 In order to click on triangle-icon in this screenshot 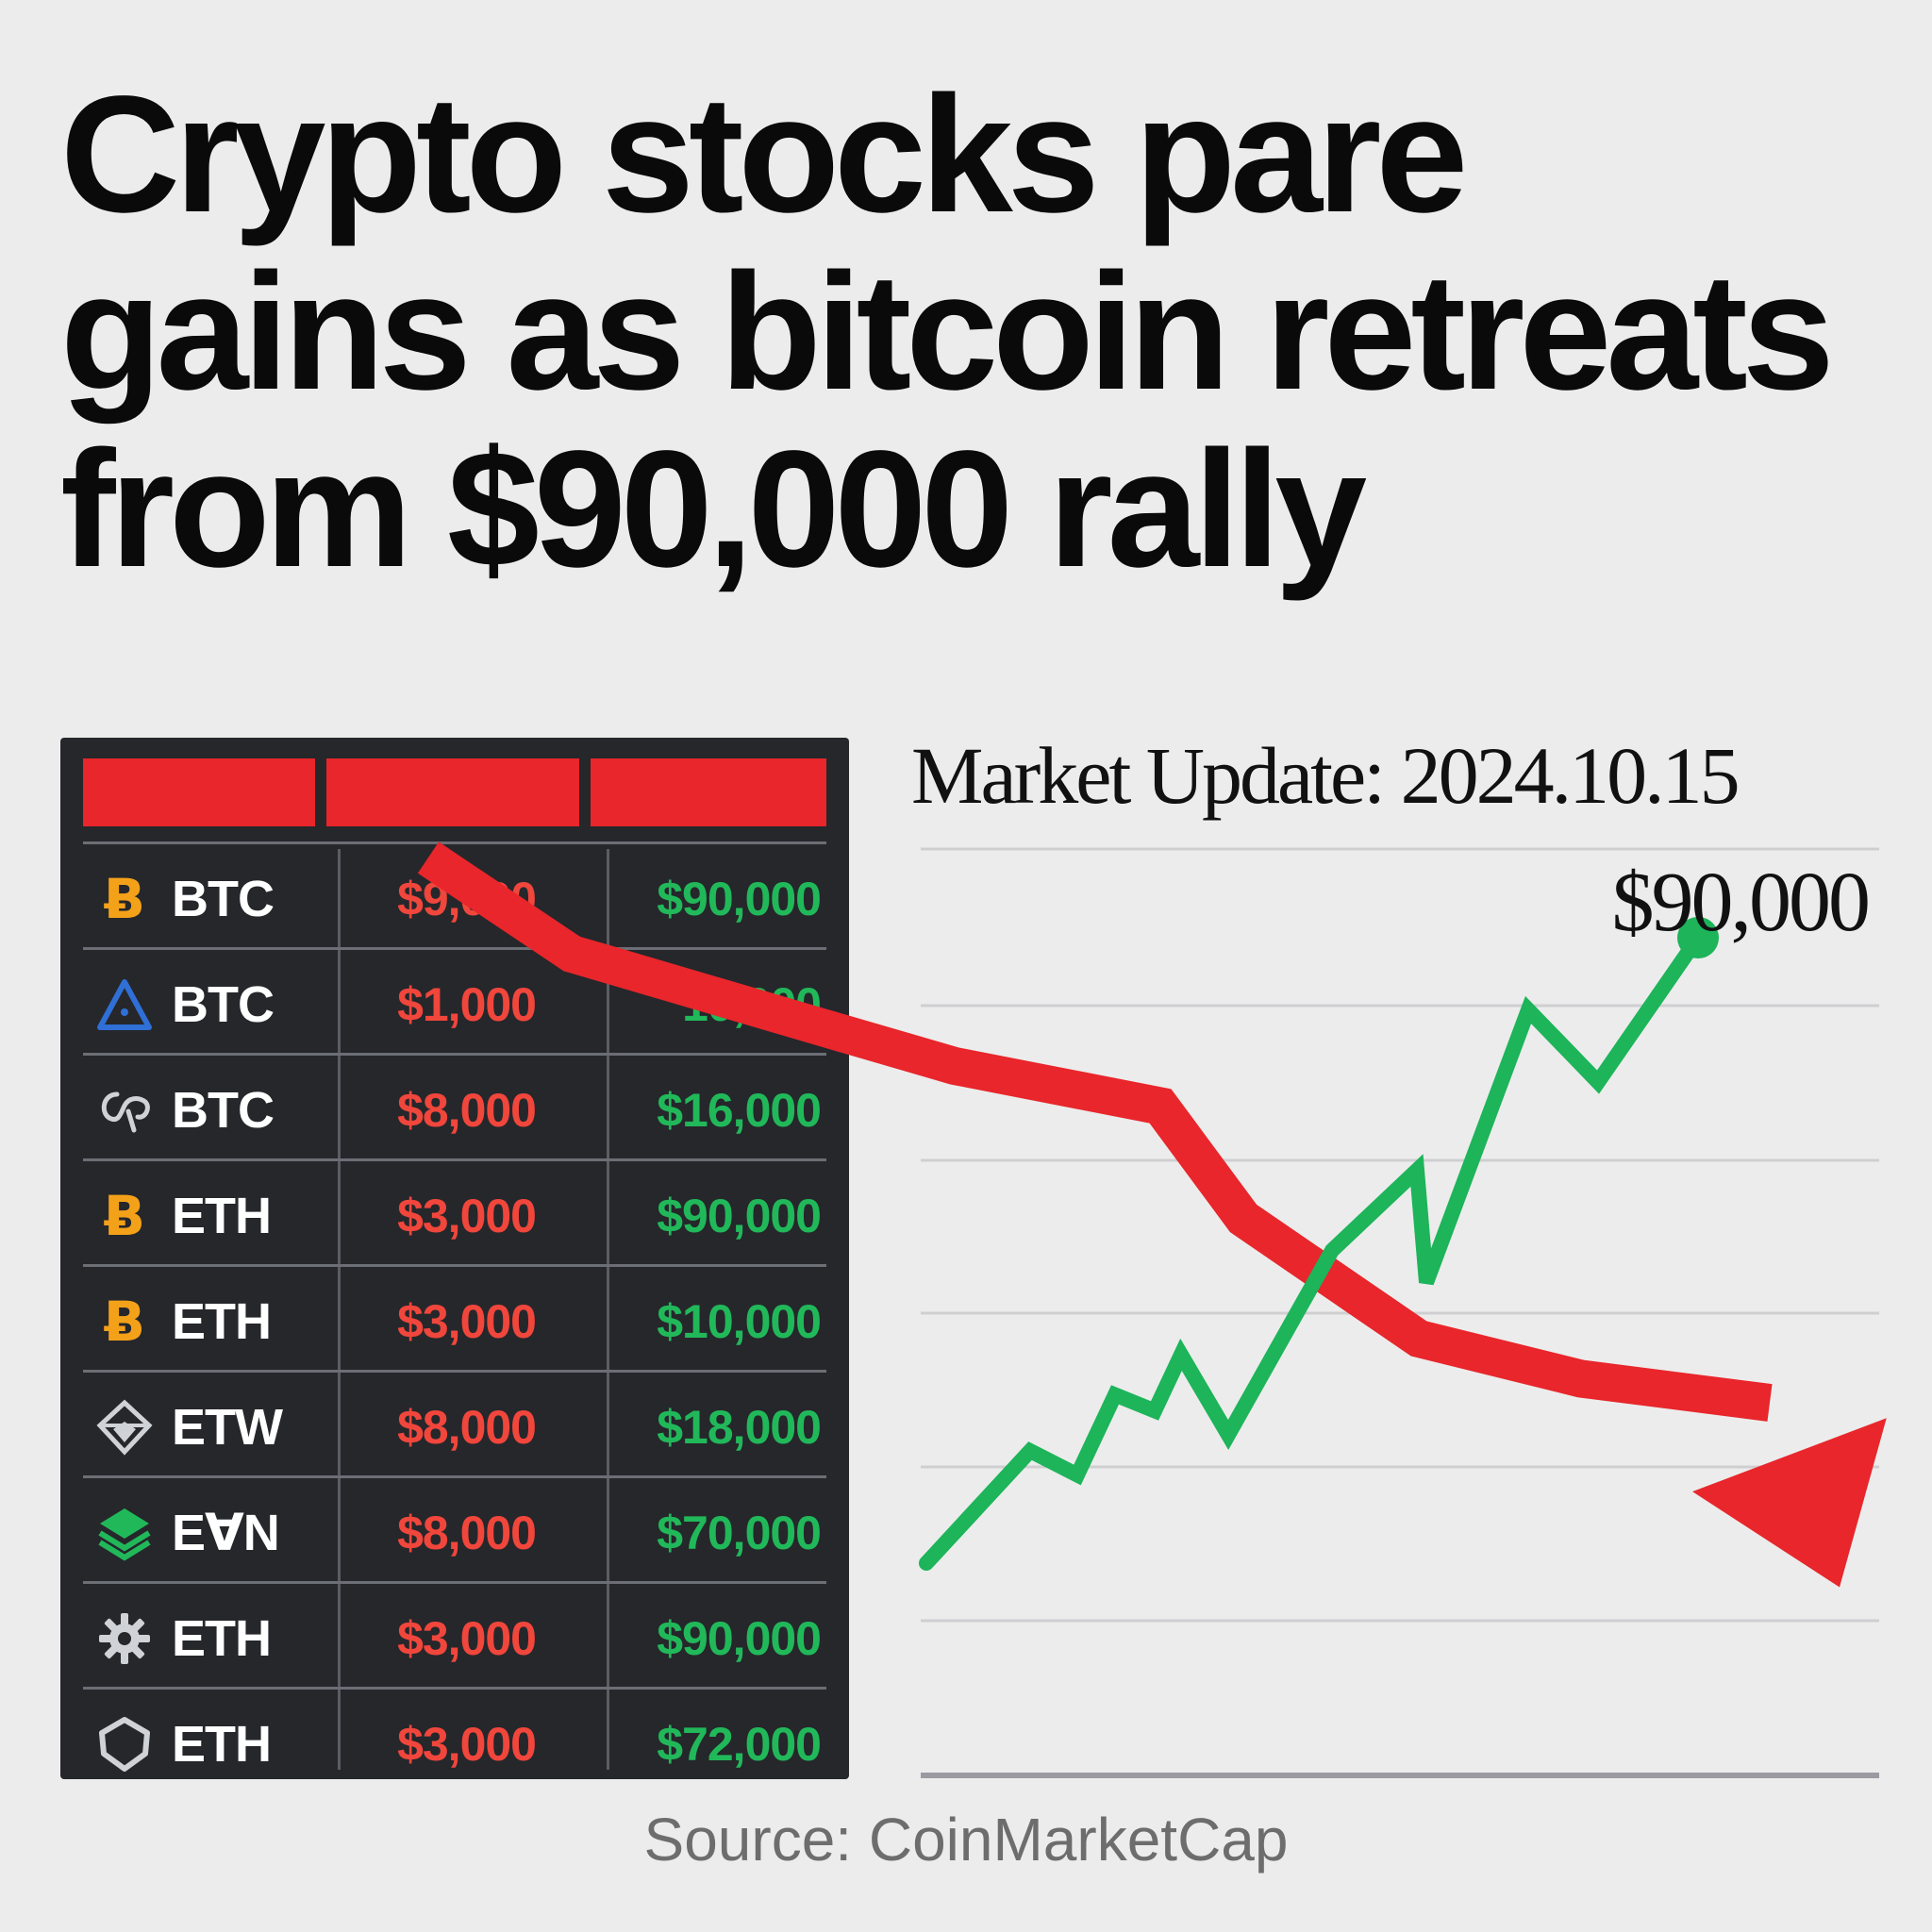, I will do `click(125, 1005)`.